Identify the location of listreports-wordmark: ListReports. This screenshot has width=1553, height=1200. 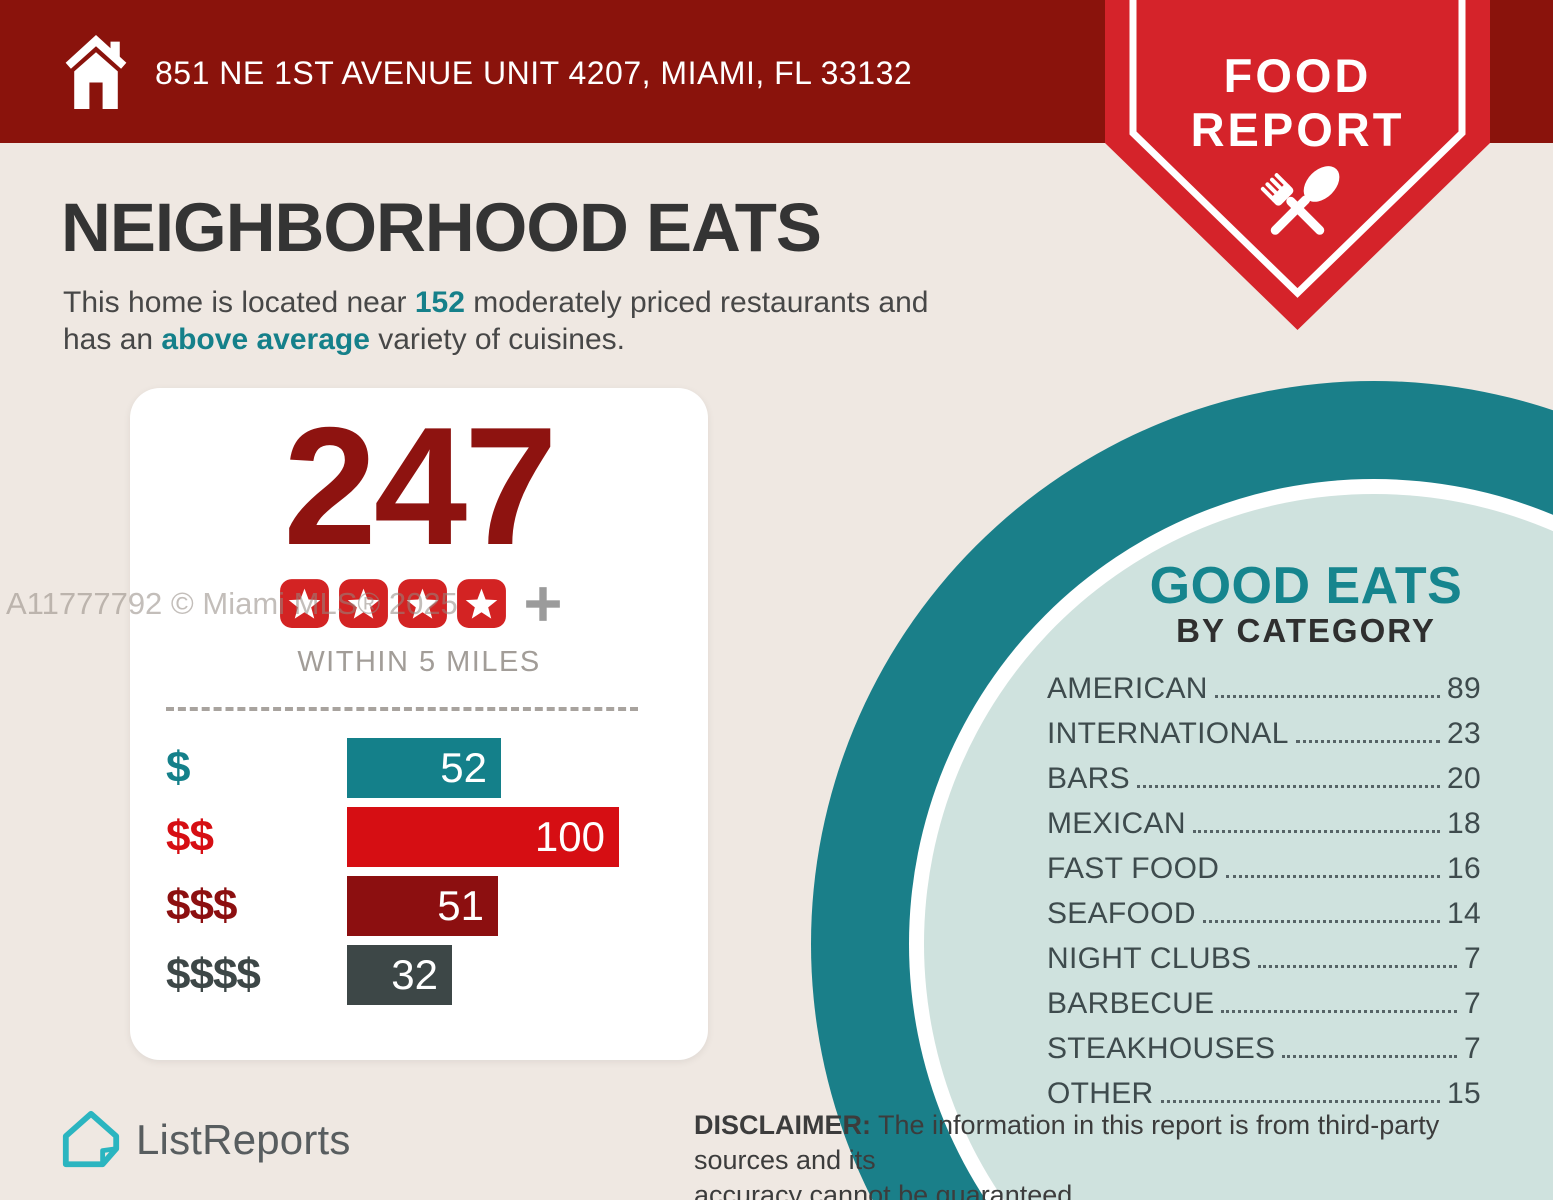
(243, 1139).